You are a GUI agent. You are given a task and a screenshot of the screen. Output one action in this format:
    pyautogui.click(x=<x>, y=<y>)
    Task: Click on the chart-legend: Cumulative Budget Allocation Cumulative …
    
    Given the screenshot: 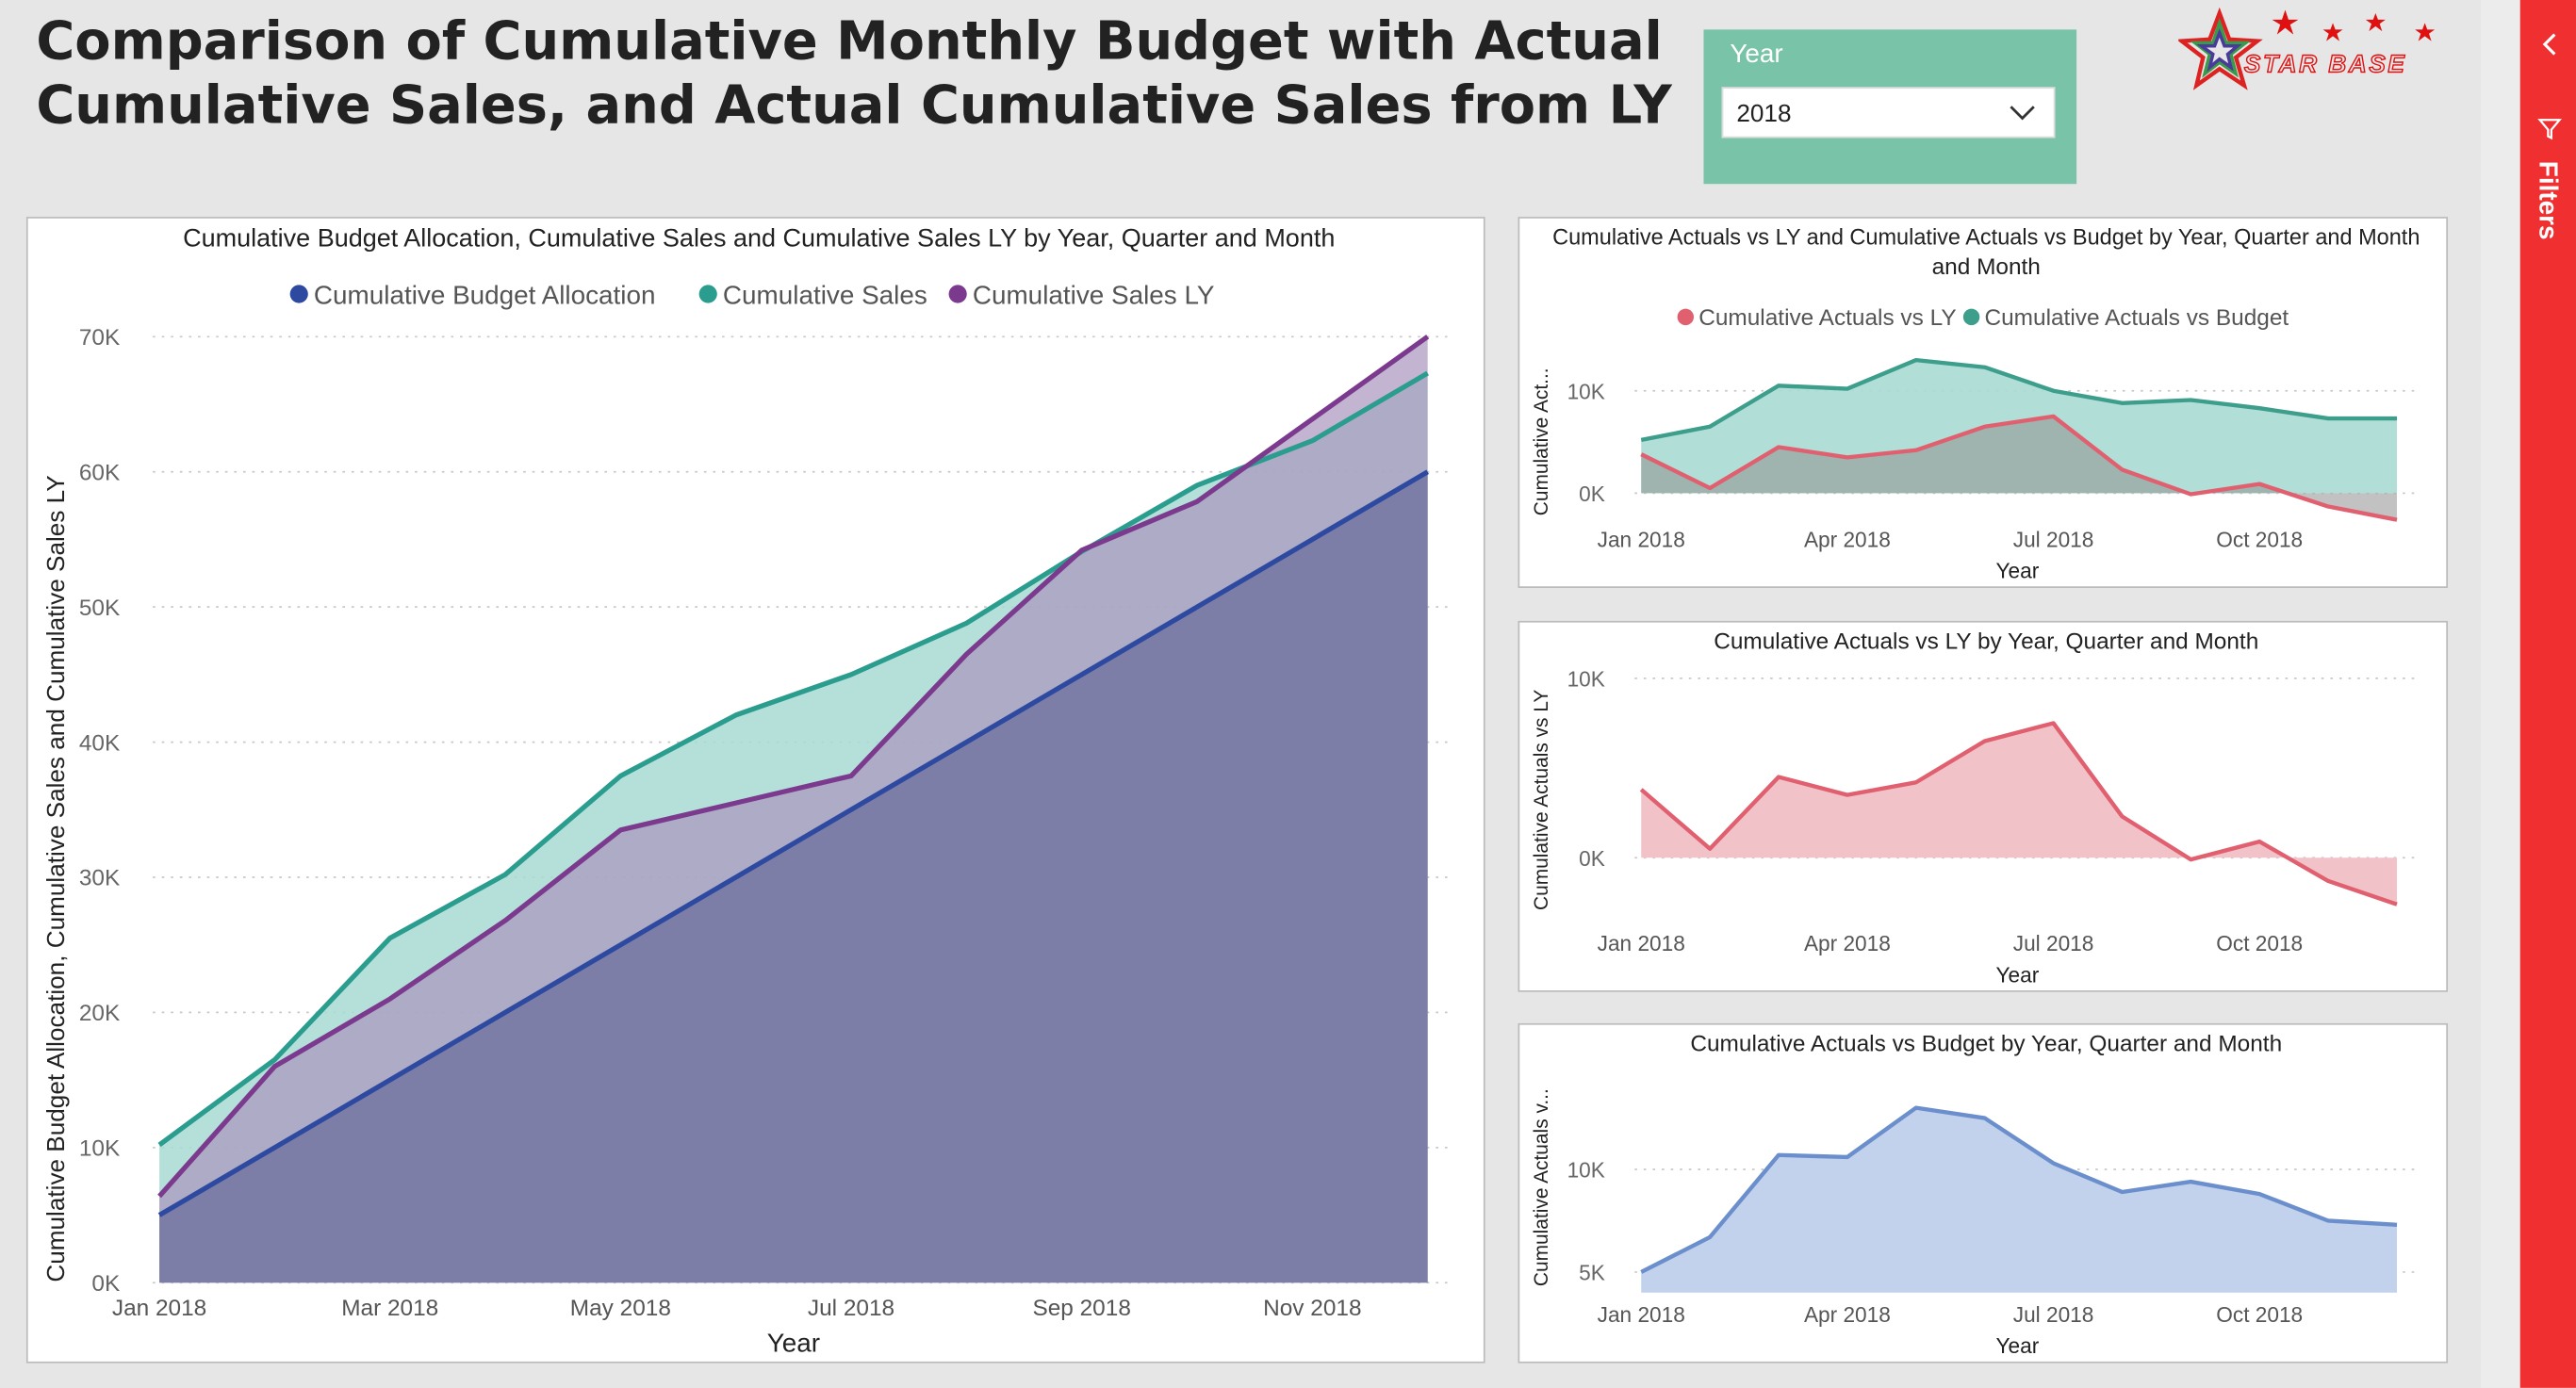 What is the action you would take?
    pyautogui.click(x=752, y=294)
    